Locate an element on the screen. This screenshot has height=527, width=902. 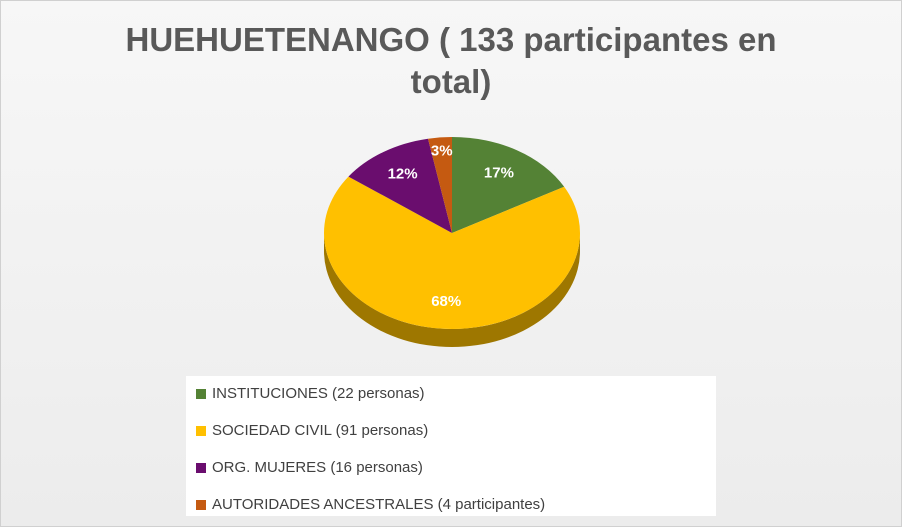
legend-entry: ORG. MUJERES (16 personas) is located at coordinates (309, 467).